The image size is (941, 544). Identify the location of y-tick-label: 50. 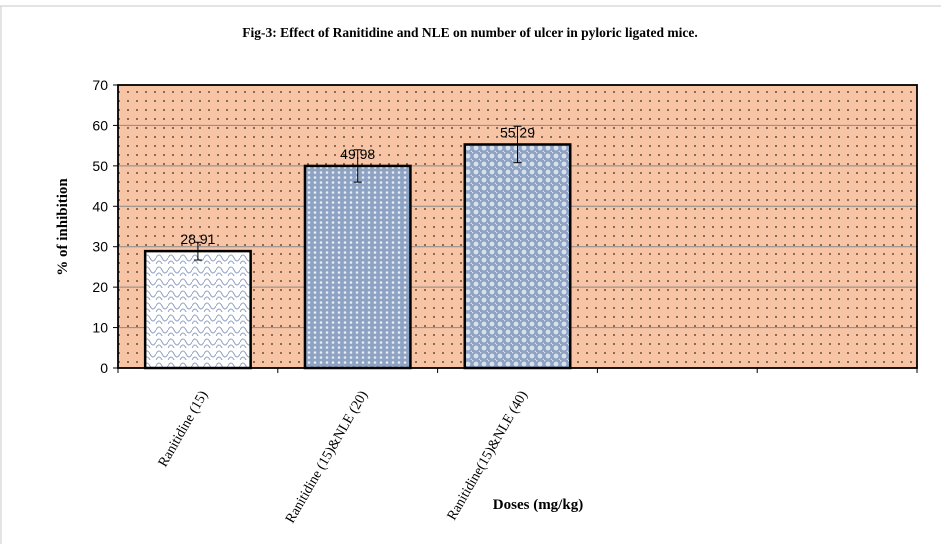
(100, 166).